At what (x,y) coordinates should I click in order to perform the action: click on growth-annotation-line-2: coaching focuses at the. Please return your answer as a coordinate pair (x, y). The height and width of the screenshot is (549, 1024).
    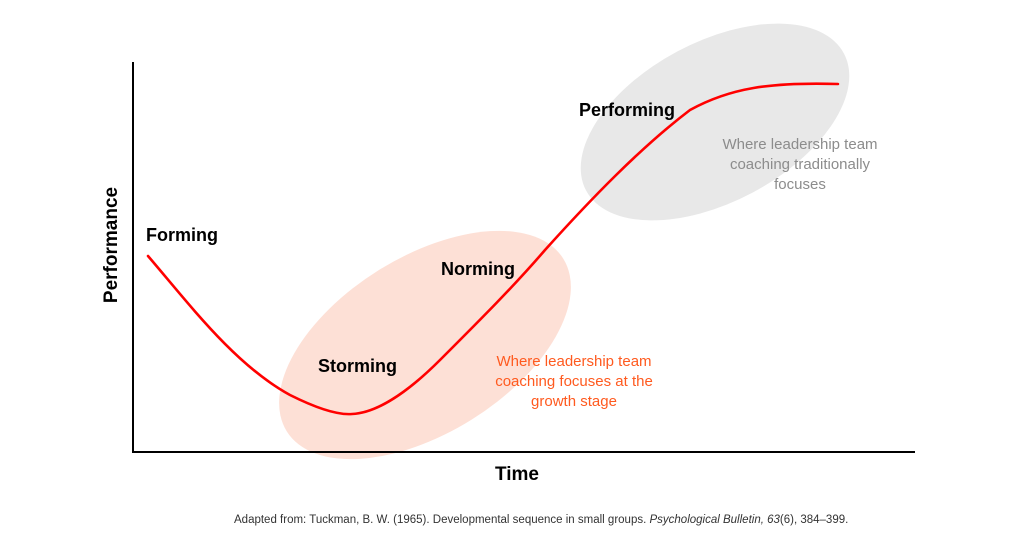
    Looking at the image, I should click on (574, 381).